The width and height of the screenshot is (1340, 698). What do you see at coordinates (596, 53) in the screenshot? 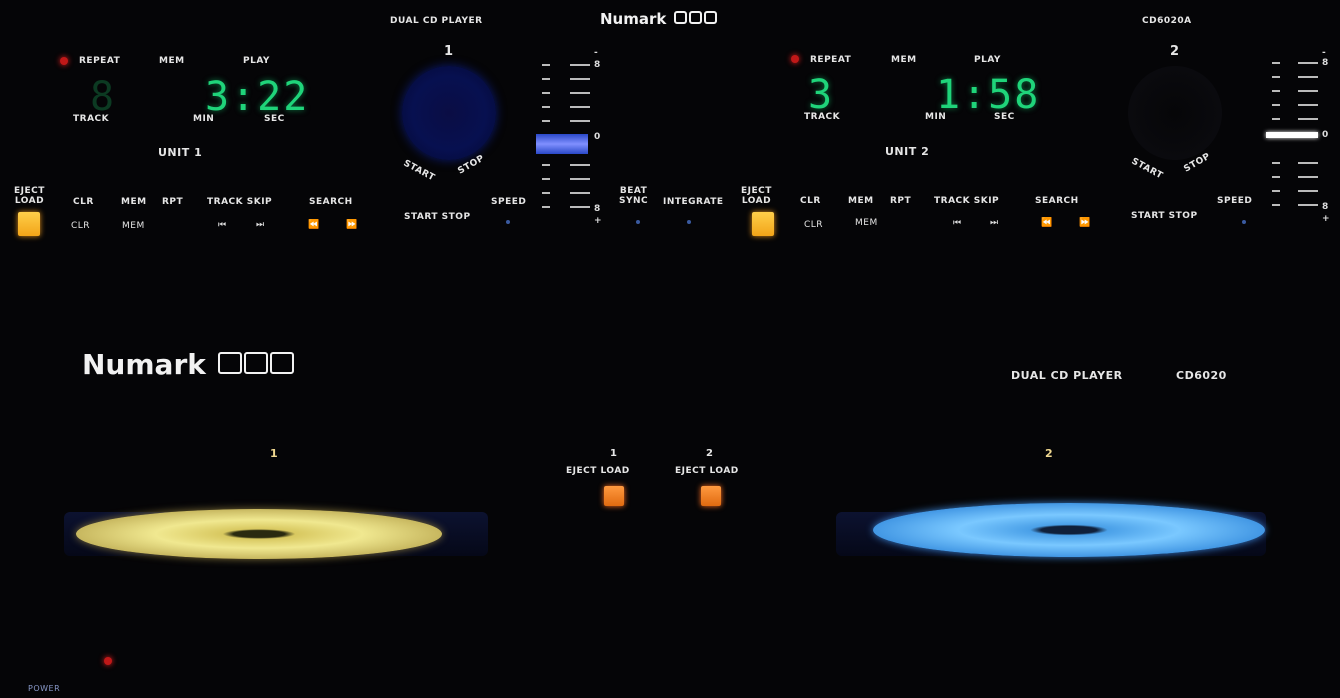
I see `meter-minus-1: -` at bounding box center [596, 53].